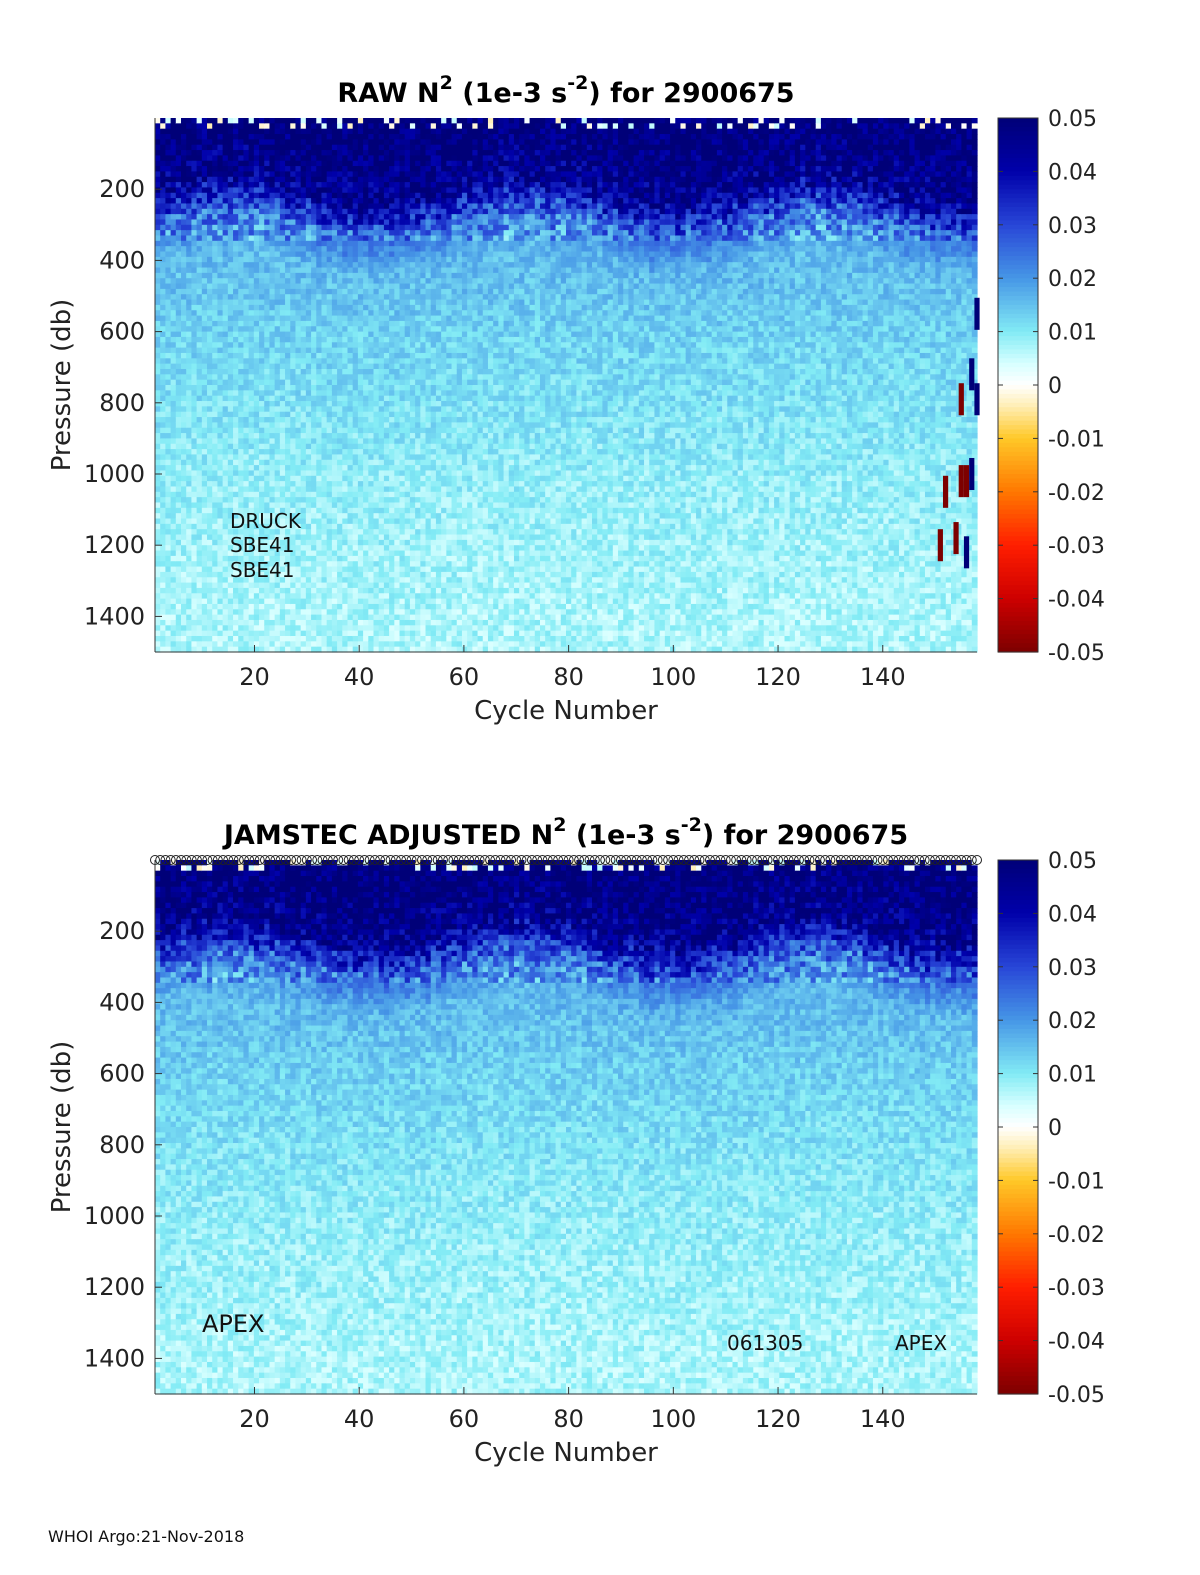 The image size is (1200, 1575). Describe the element at coordinates (921, 1343) in the screenshot. I see `annotation-2: APEX` at that location.